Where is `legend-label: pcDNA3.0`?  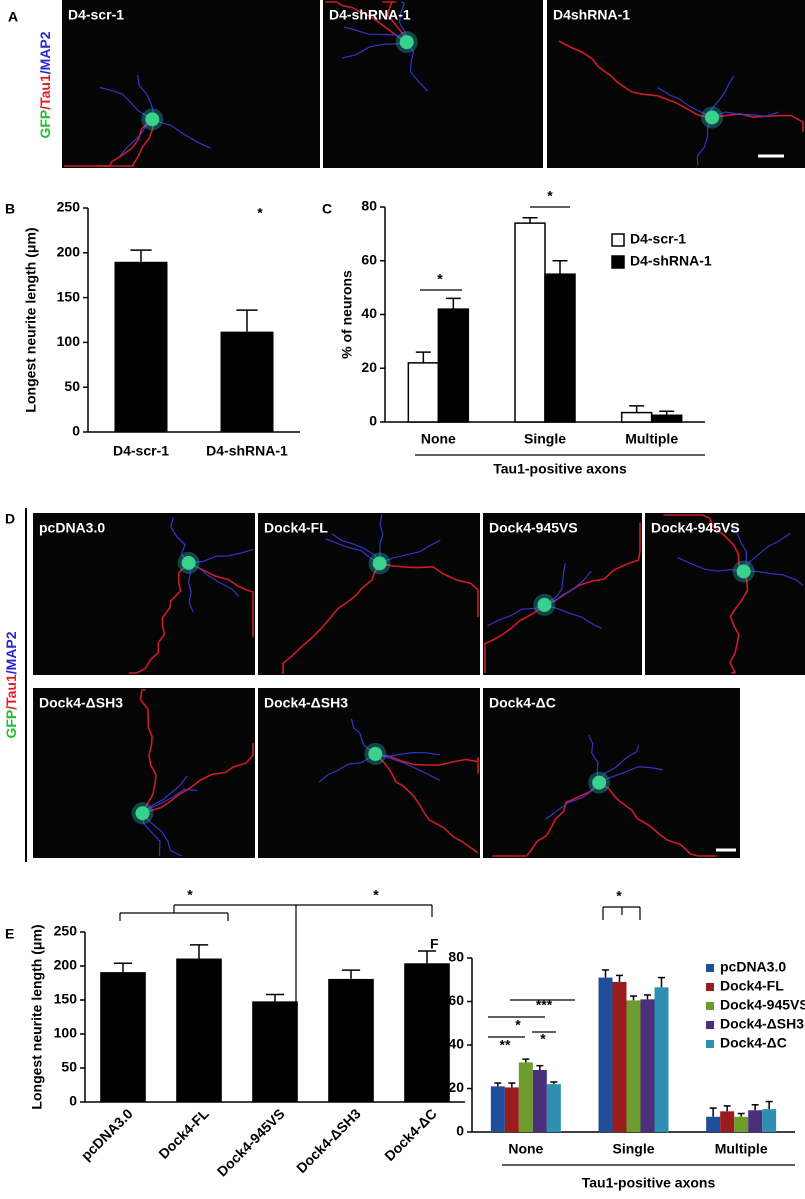 legend-label: pcDNA3.0 is located at coordinates (753, 967).